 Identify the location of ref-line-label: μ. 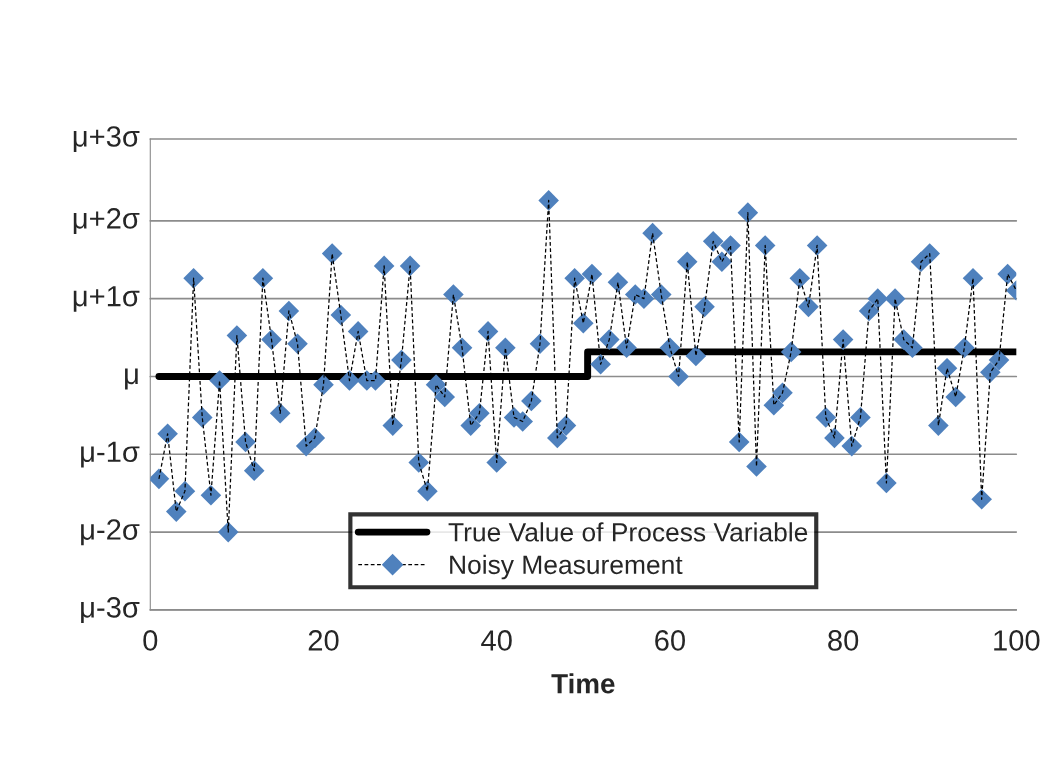
(131, 379).